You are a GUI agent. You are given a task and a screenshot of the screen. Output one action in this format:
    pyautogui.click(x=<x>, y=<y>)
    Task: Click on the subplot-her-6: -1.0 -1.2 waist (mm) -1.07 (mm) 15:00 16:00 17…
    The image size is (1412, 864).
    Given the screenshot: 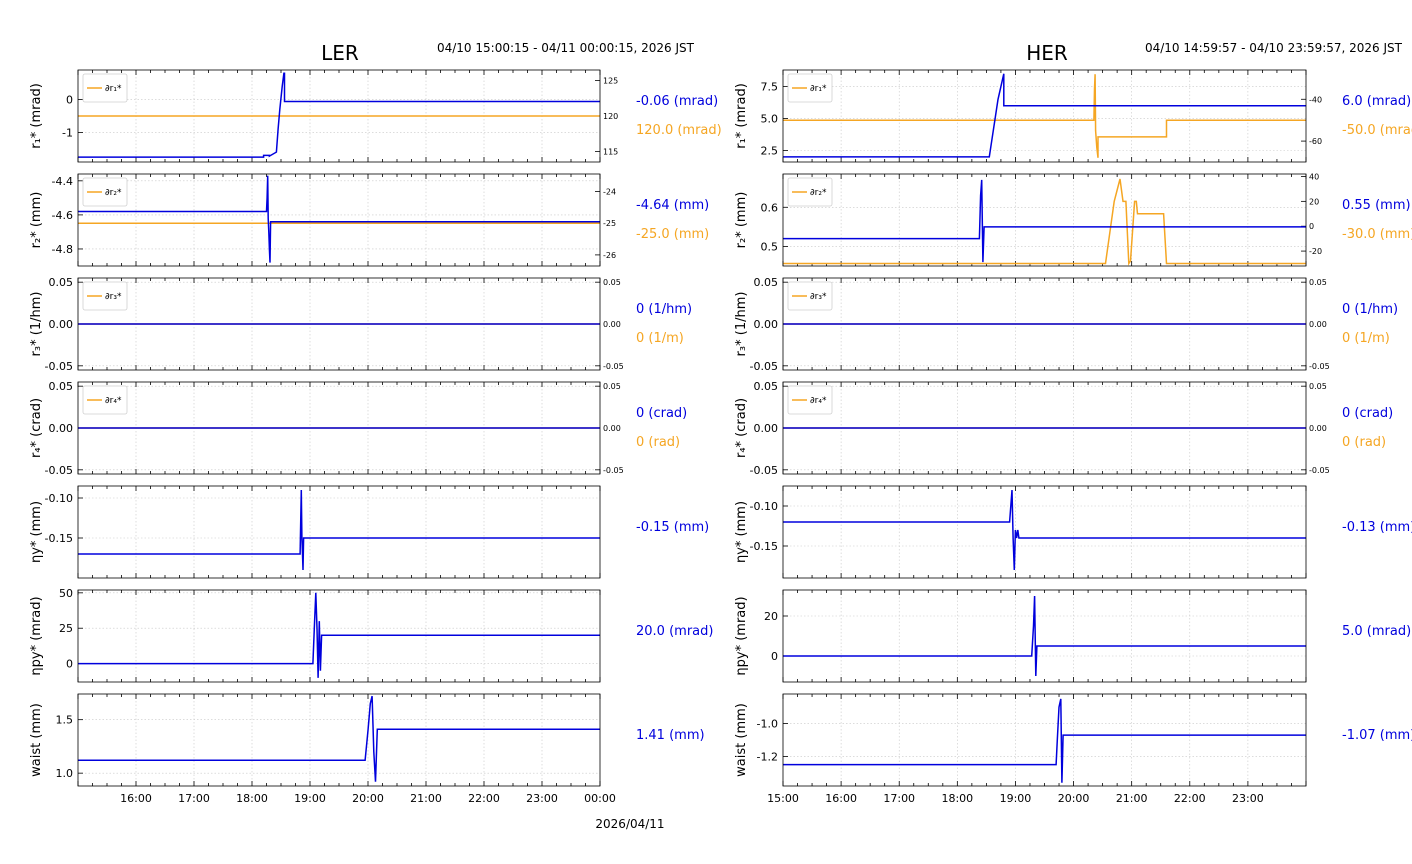 What is the action you would take?
    pyautogui.click(x=1073, y=749)
    